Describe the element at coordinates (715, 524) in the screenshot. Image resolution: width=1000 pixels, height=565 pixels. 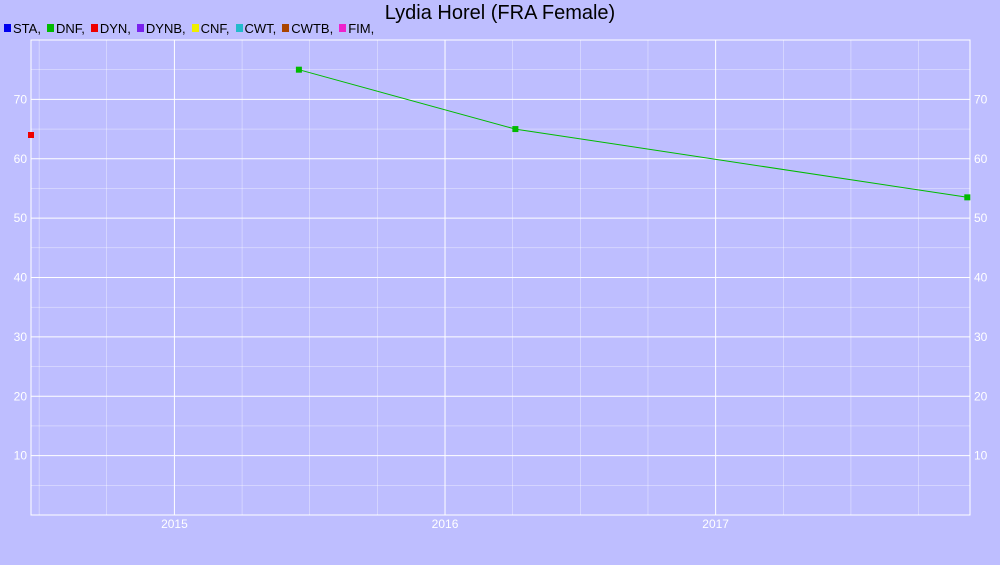
I see `x-tick-label: 2017` at that location.